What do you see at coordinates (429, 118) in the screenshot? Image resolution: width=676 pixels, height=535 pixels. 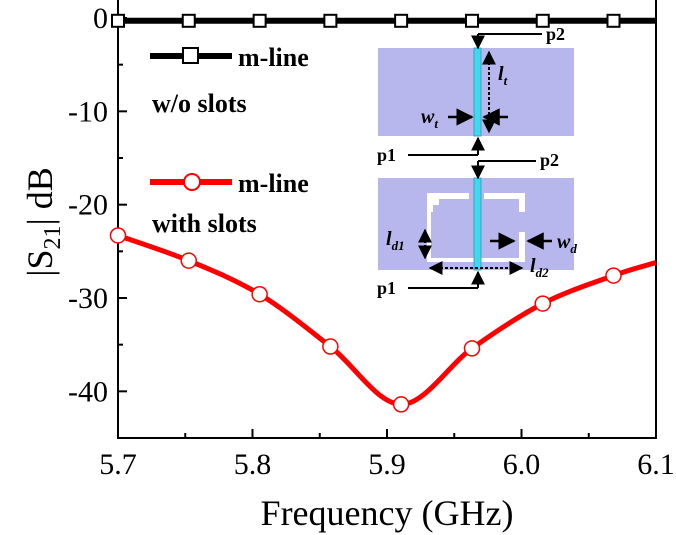 I see `wt-label: wt` at bounding box center [429, 118].